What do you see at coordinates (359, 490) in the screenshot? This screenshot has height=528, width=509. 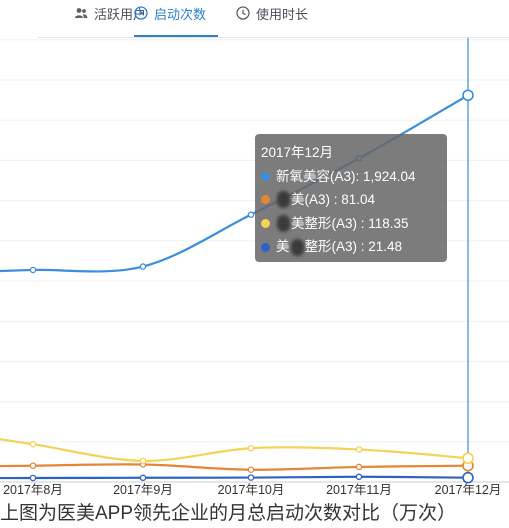 I see `x-tick-label: 2017年11月` at bounding box center [359, 490].